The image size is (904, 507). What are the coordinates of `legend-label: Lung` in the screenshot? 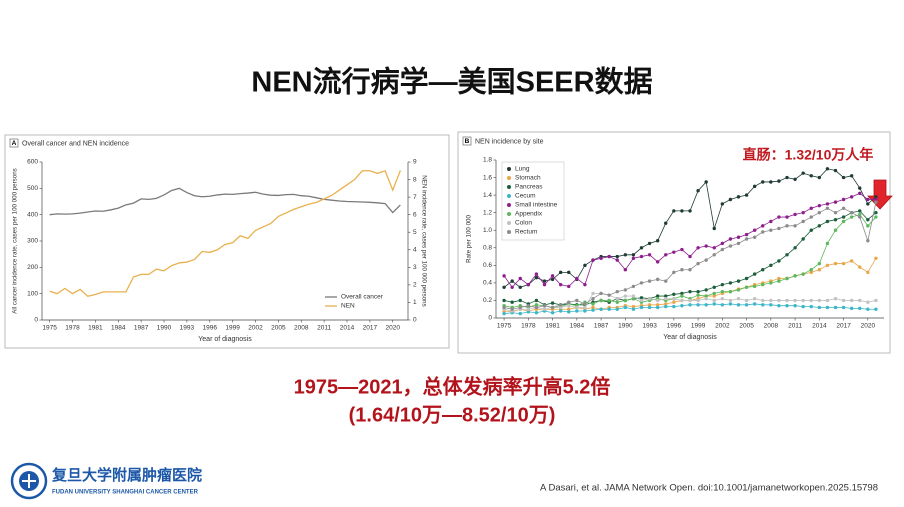 It's located at (522, 169).